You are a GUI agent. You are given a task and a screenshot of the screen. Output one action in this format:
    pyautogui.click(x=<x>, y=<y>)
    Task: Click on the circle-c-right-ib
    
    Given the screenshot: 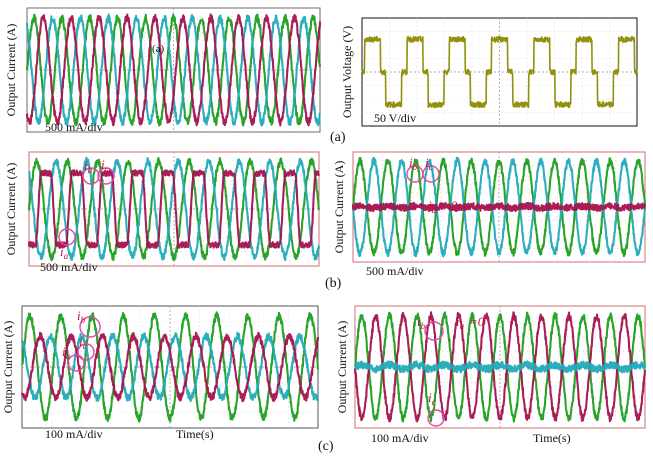 What is the action you would take?
    pyautogui.click(x=434, y=331)
    